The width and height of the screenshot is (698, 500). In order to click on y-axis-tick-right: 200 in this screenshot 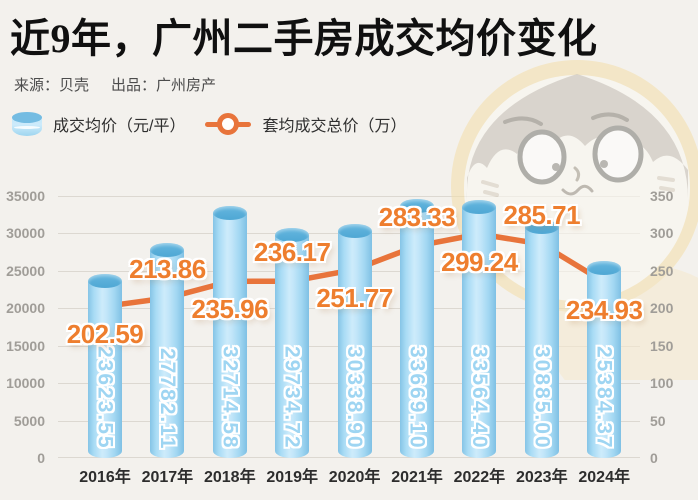, I will do `click(662, 308)`.